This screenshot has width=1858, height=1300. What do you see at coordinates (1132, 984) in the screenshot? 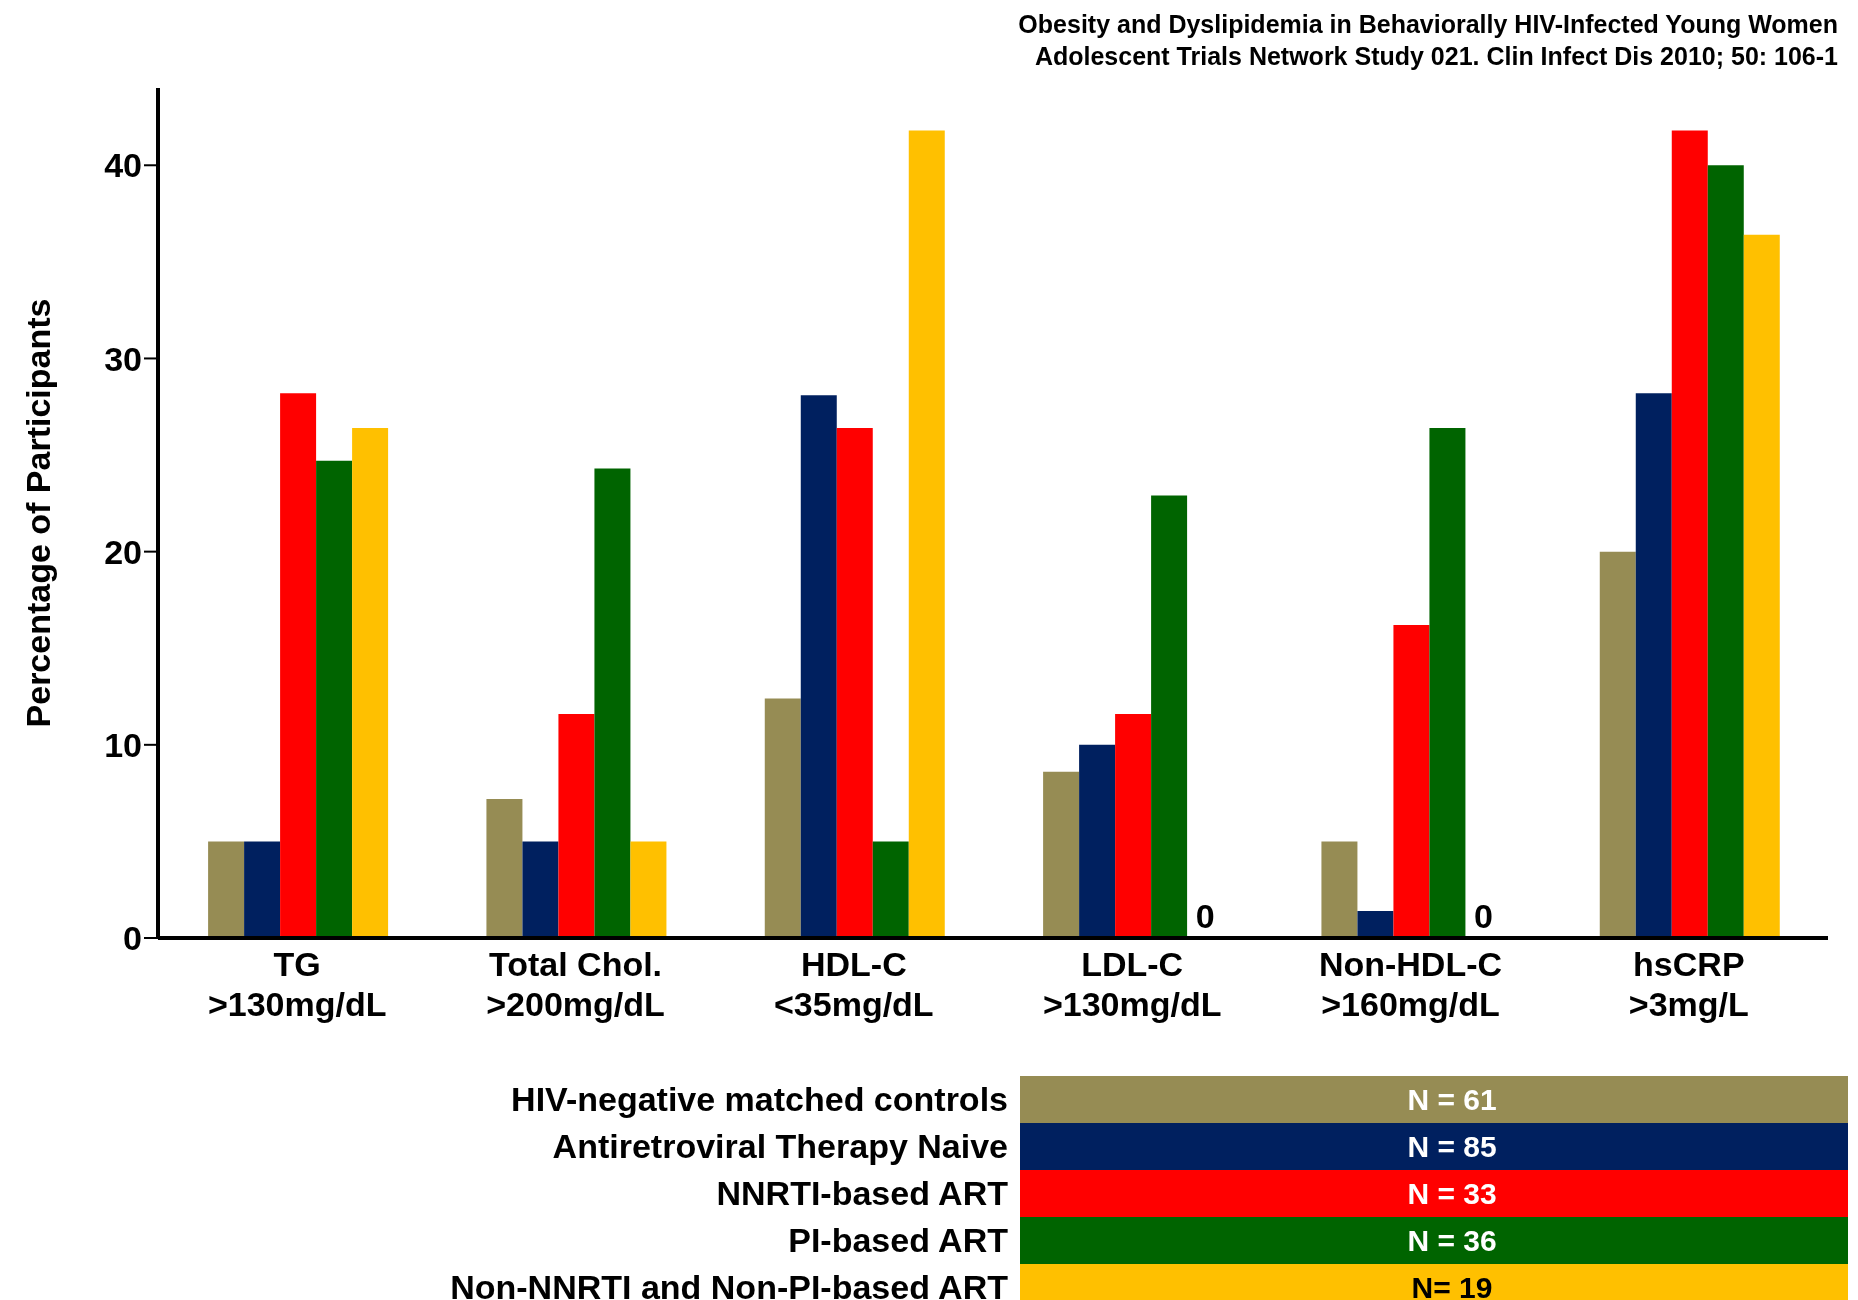
I see `x-tick-label: LDL-C >130mg/dL` at bounding box center [1132, 984].